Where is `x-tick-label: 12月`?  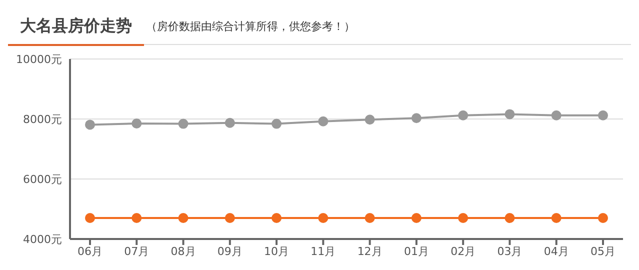 x-tick-label: 12月 is located at coordinates (369, 251).